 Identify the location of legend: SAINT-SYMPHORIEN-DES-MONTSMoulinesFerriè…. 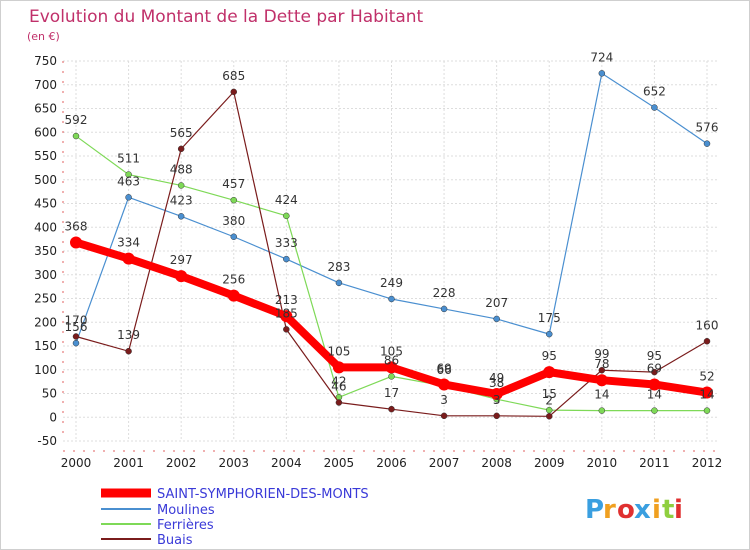
(235, 517).